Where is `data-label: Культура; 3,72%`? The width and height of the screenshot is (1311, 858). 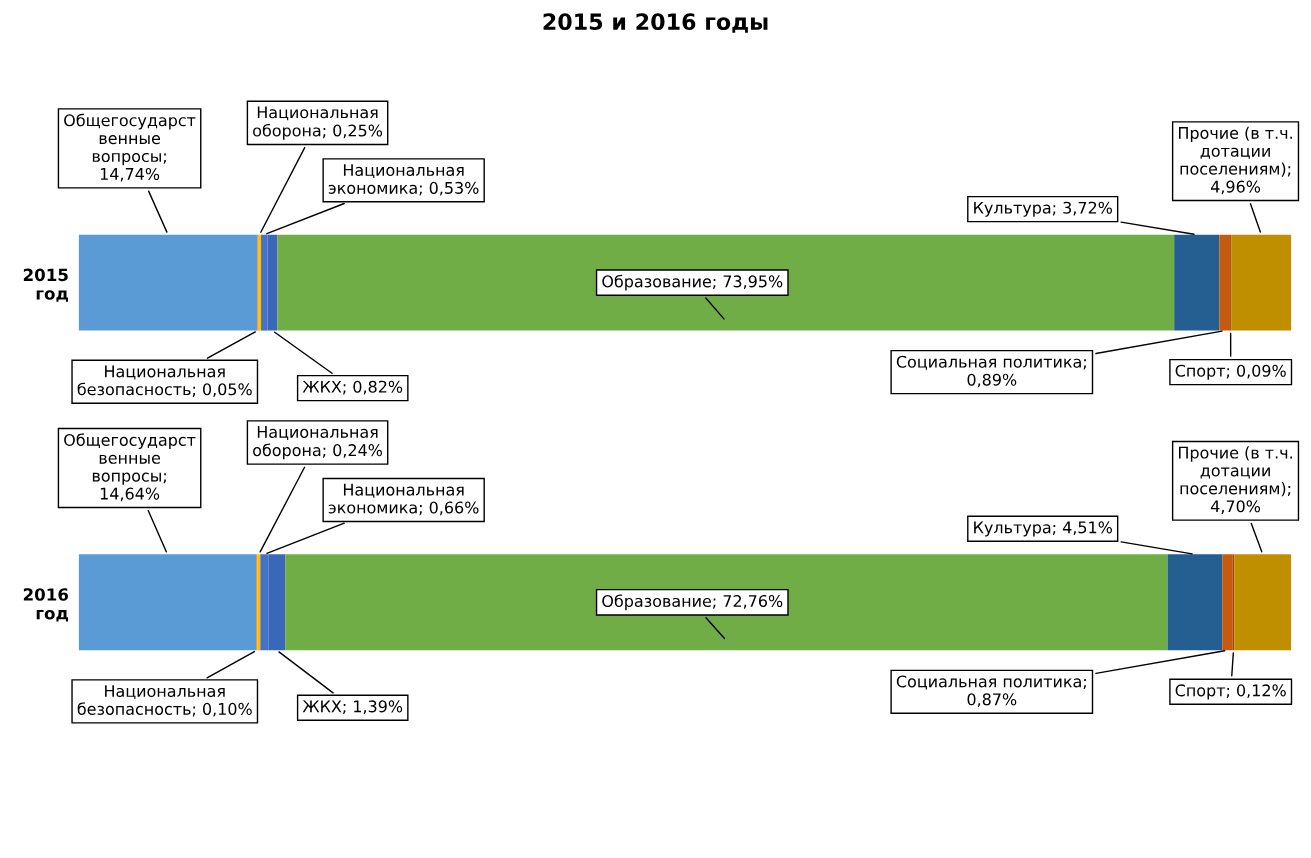 data-label: Культура; 3,72% is located at coordinates (1043, 209).